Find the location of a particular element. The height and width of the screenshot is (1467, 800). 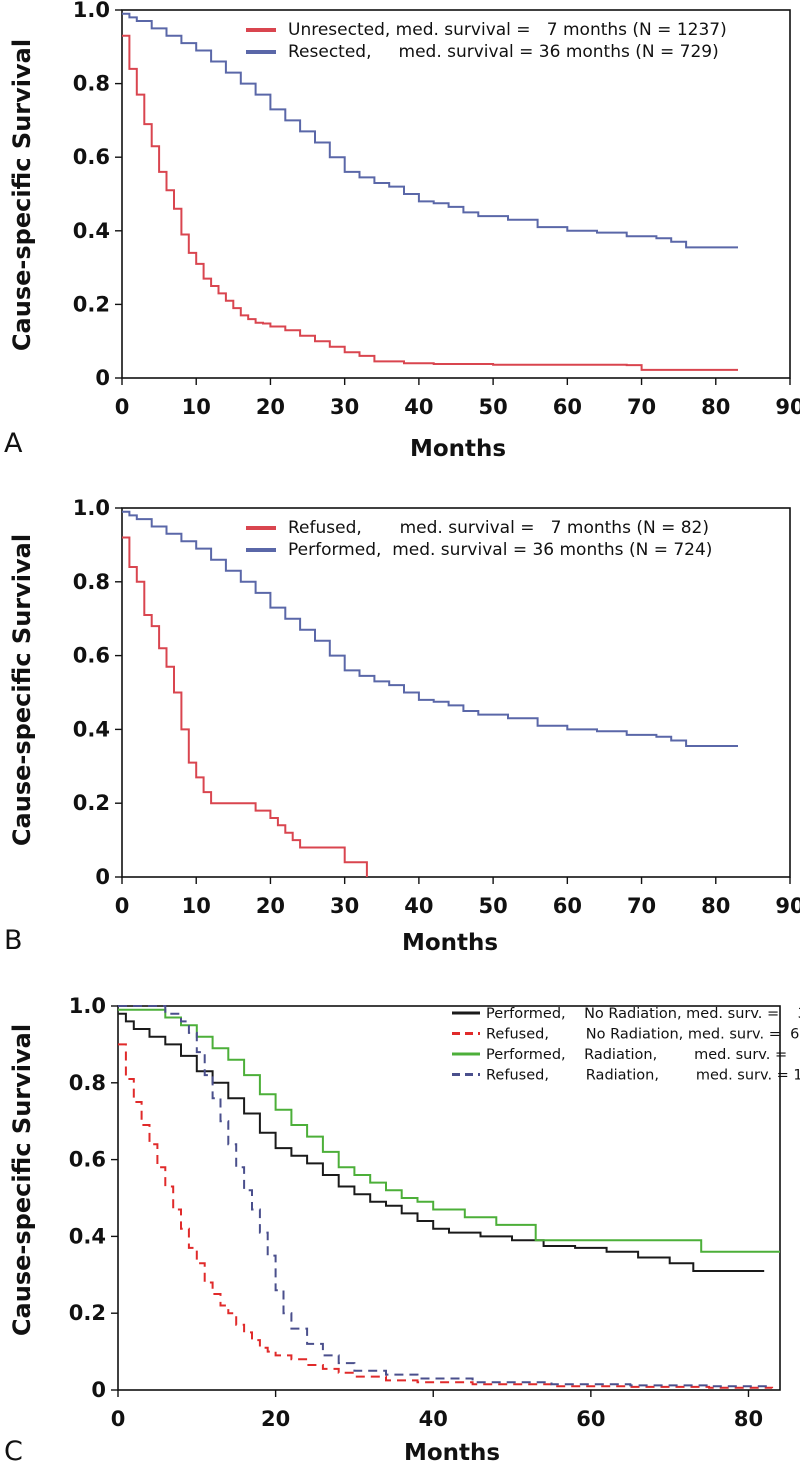

panel-letter: C is located at coordinates (13, 1451).